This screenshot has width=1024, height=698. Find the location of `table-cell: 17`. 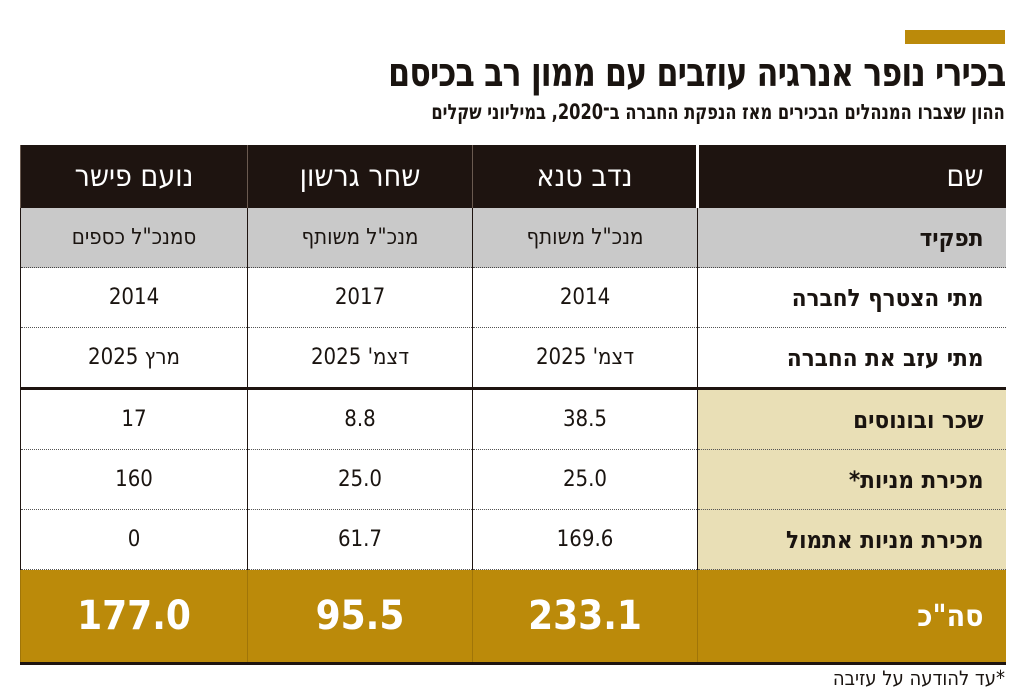

table-cell: 17 is located at coordinates (134, 419).